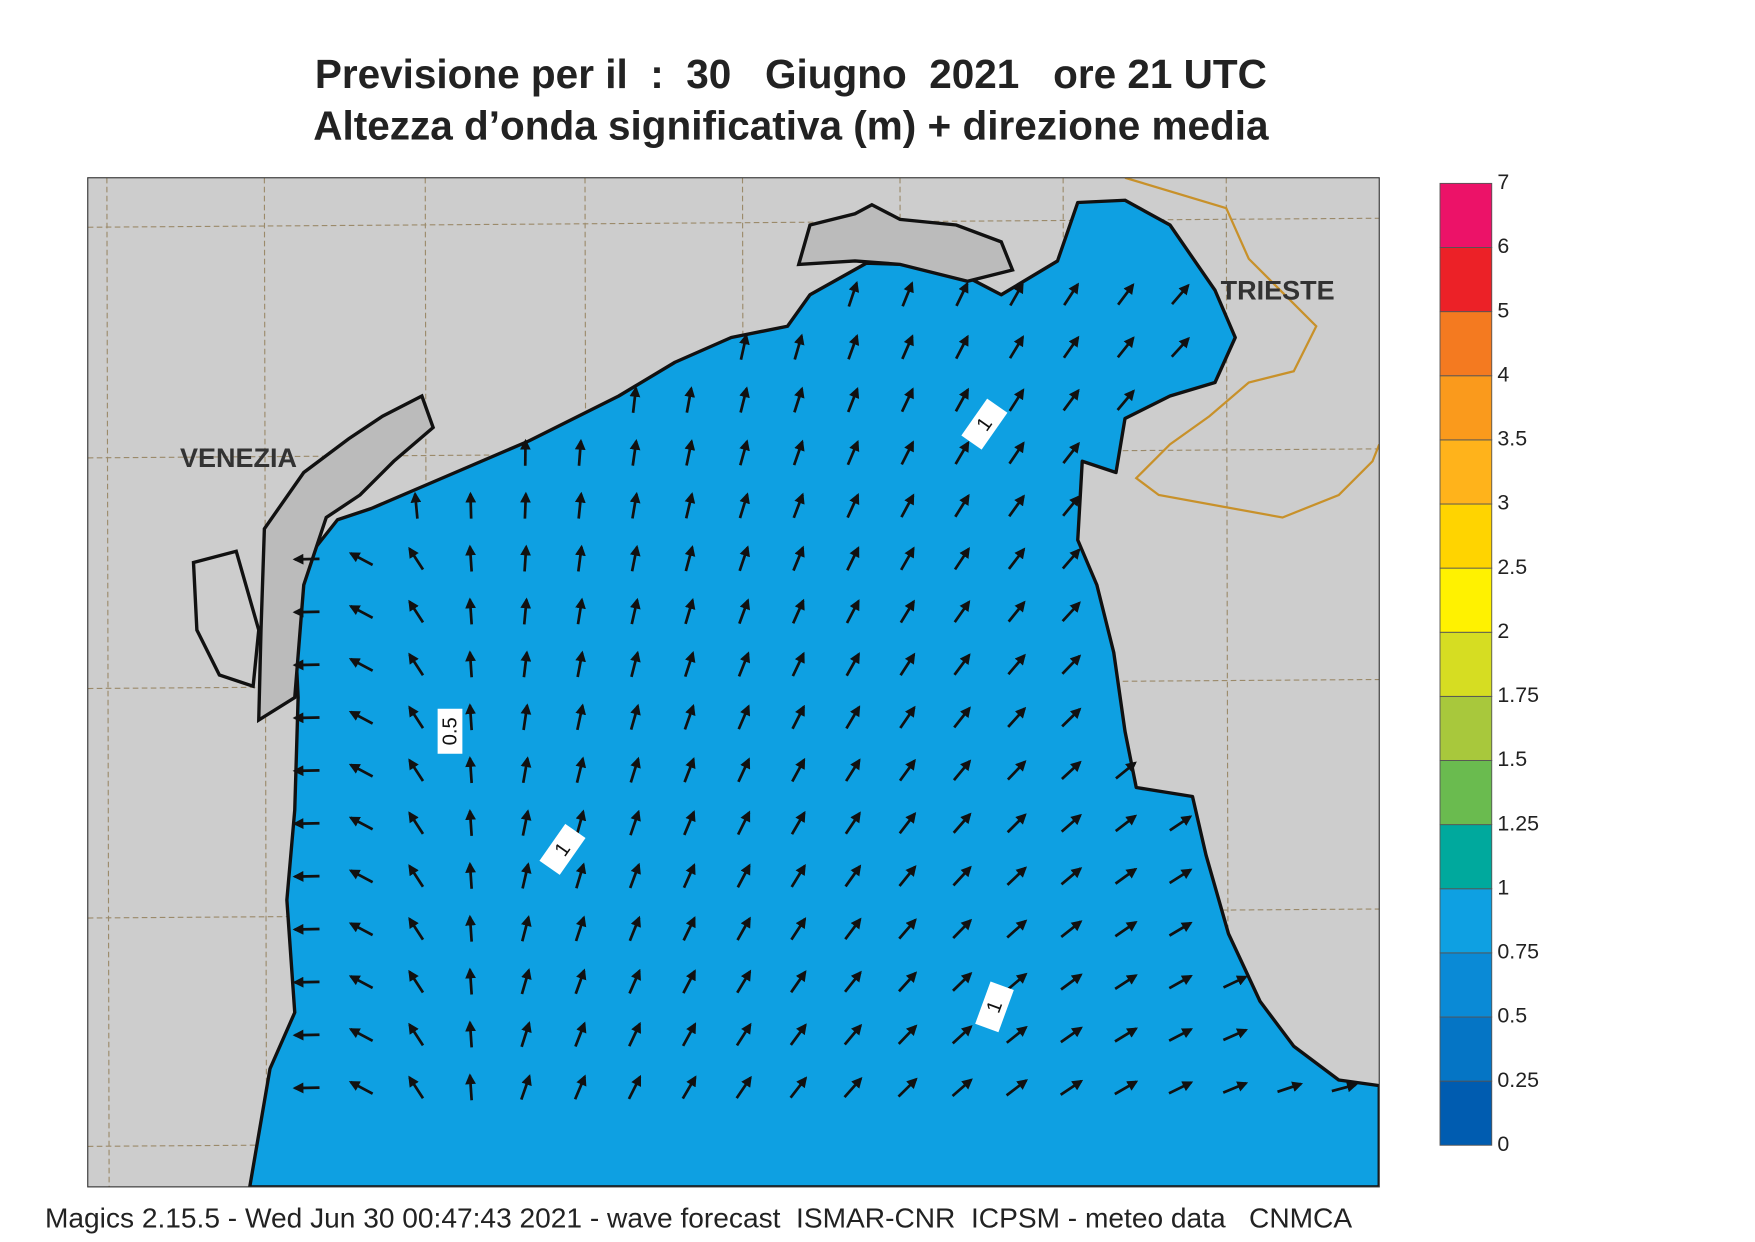 Image resolution: width=1755 pixels, height=1242 pixels. I want to click on legend-tick-label: 2, so click(1503, 631).